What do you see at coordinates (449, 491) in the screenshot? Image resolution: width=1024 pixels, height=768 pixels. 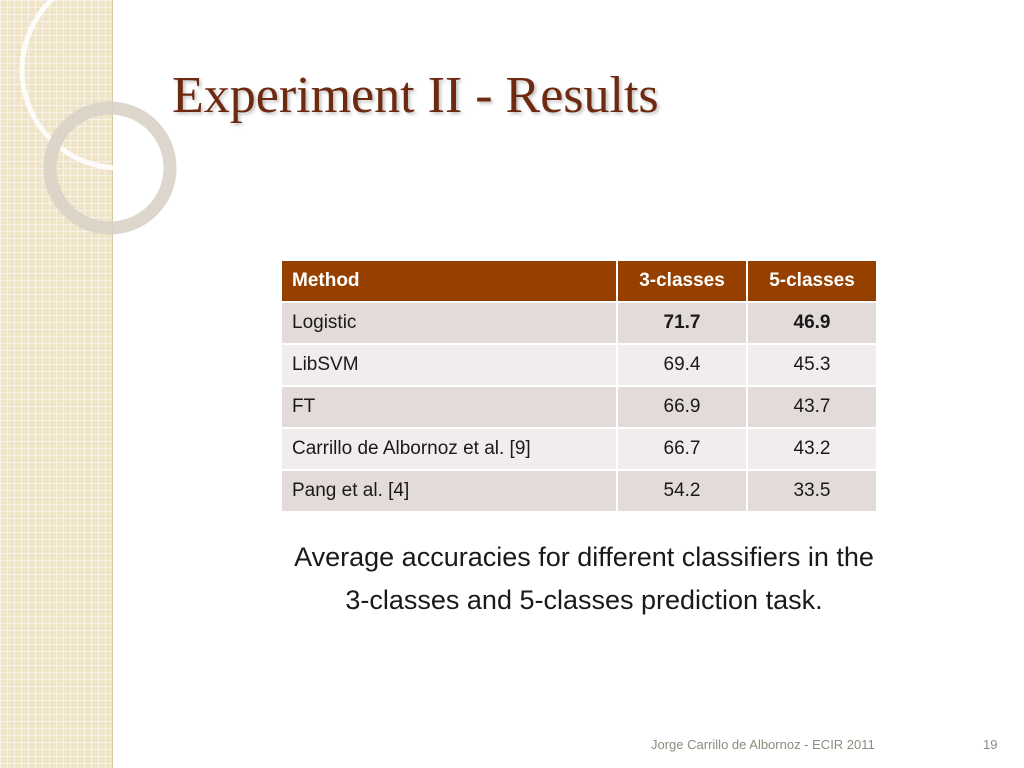 I see `method-cell: Pang et al. [4]` at bounding box center [449, 491].